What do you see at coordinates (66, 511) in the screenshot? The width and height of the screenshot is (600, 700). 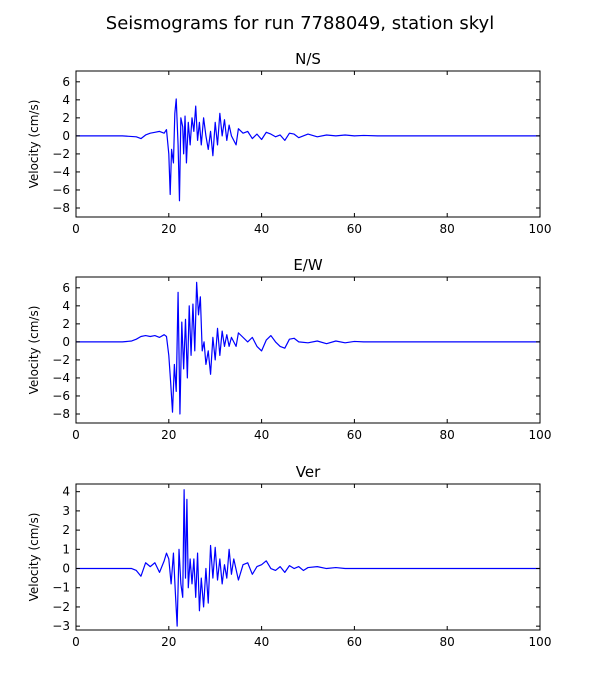 I see `y-tick-label: 3` at bounding box center [66, 511].